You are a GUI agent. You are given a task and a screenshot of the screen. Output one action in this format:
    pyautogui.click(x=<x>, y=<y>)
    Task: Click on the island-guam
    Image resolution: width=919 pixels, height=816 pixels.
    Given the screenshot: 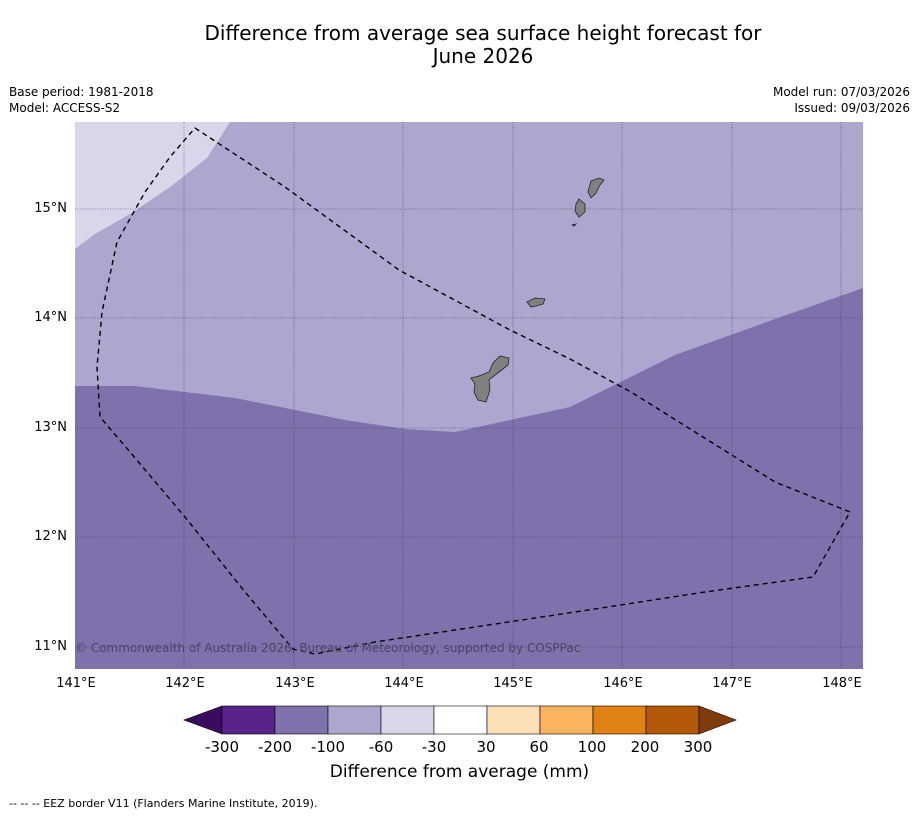 What is the action you would take?
    pyautogui.click(x=490, y=379)
    